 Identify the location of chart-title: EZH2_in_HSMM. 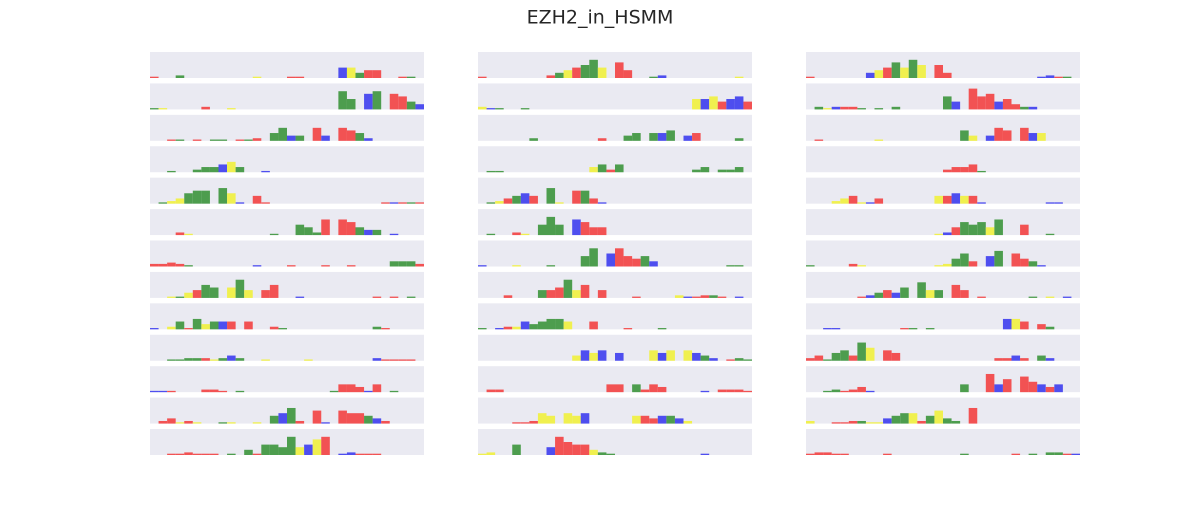
(600, 18).